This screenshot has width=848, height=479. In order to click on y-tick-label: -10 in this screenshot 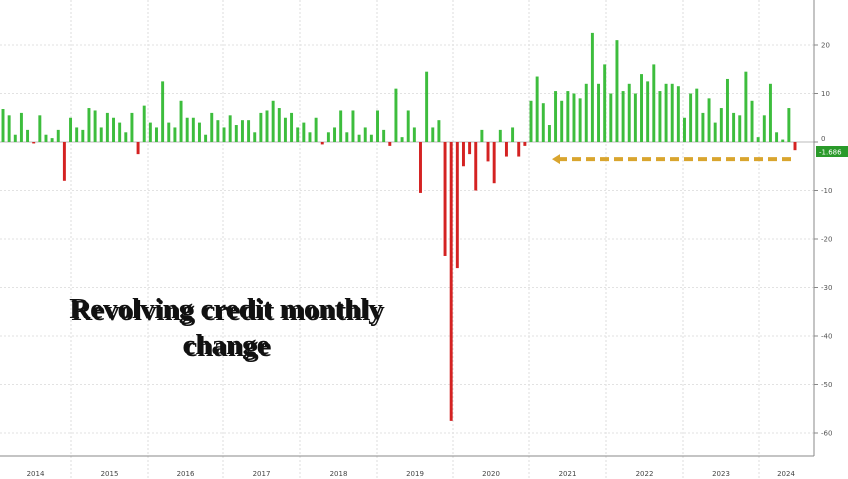, I will do `click(826, 191)`.